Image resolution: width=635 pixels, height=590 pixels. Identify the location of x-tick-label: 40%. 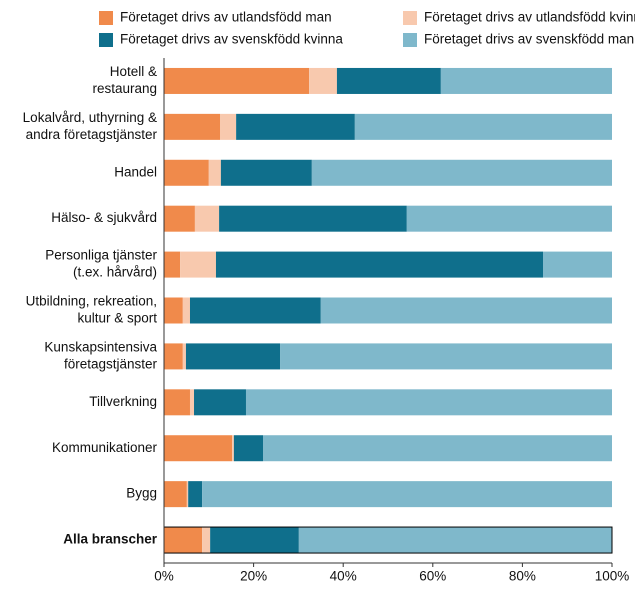
(343, 576).